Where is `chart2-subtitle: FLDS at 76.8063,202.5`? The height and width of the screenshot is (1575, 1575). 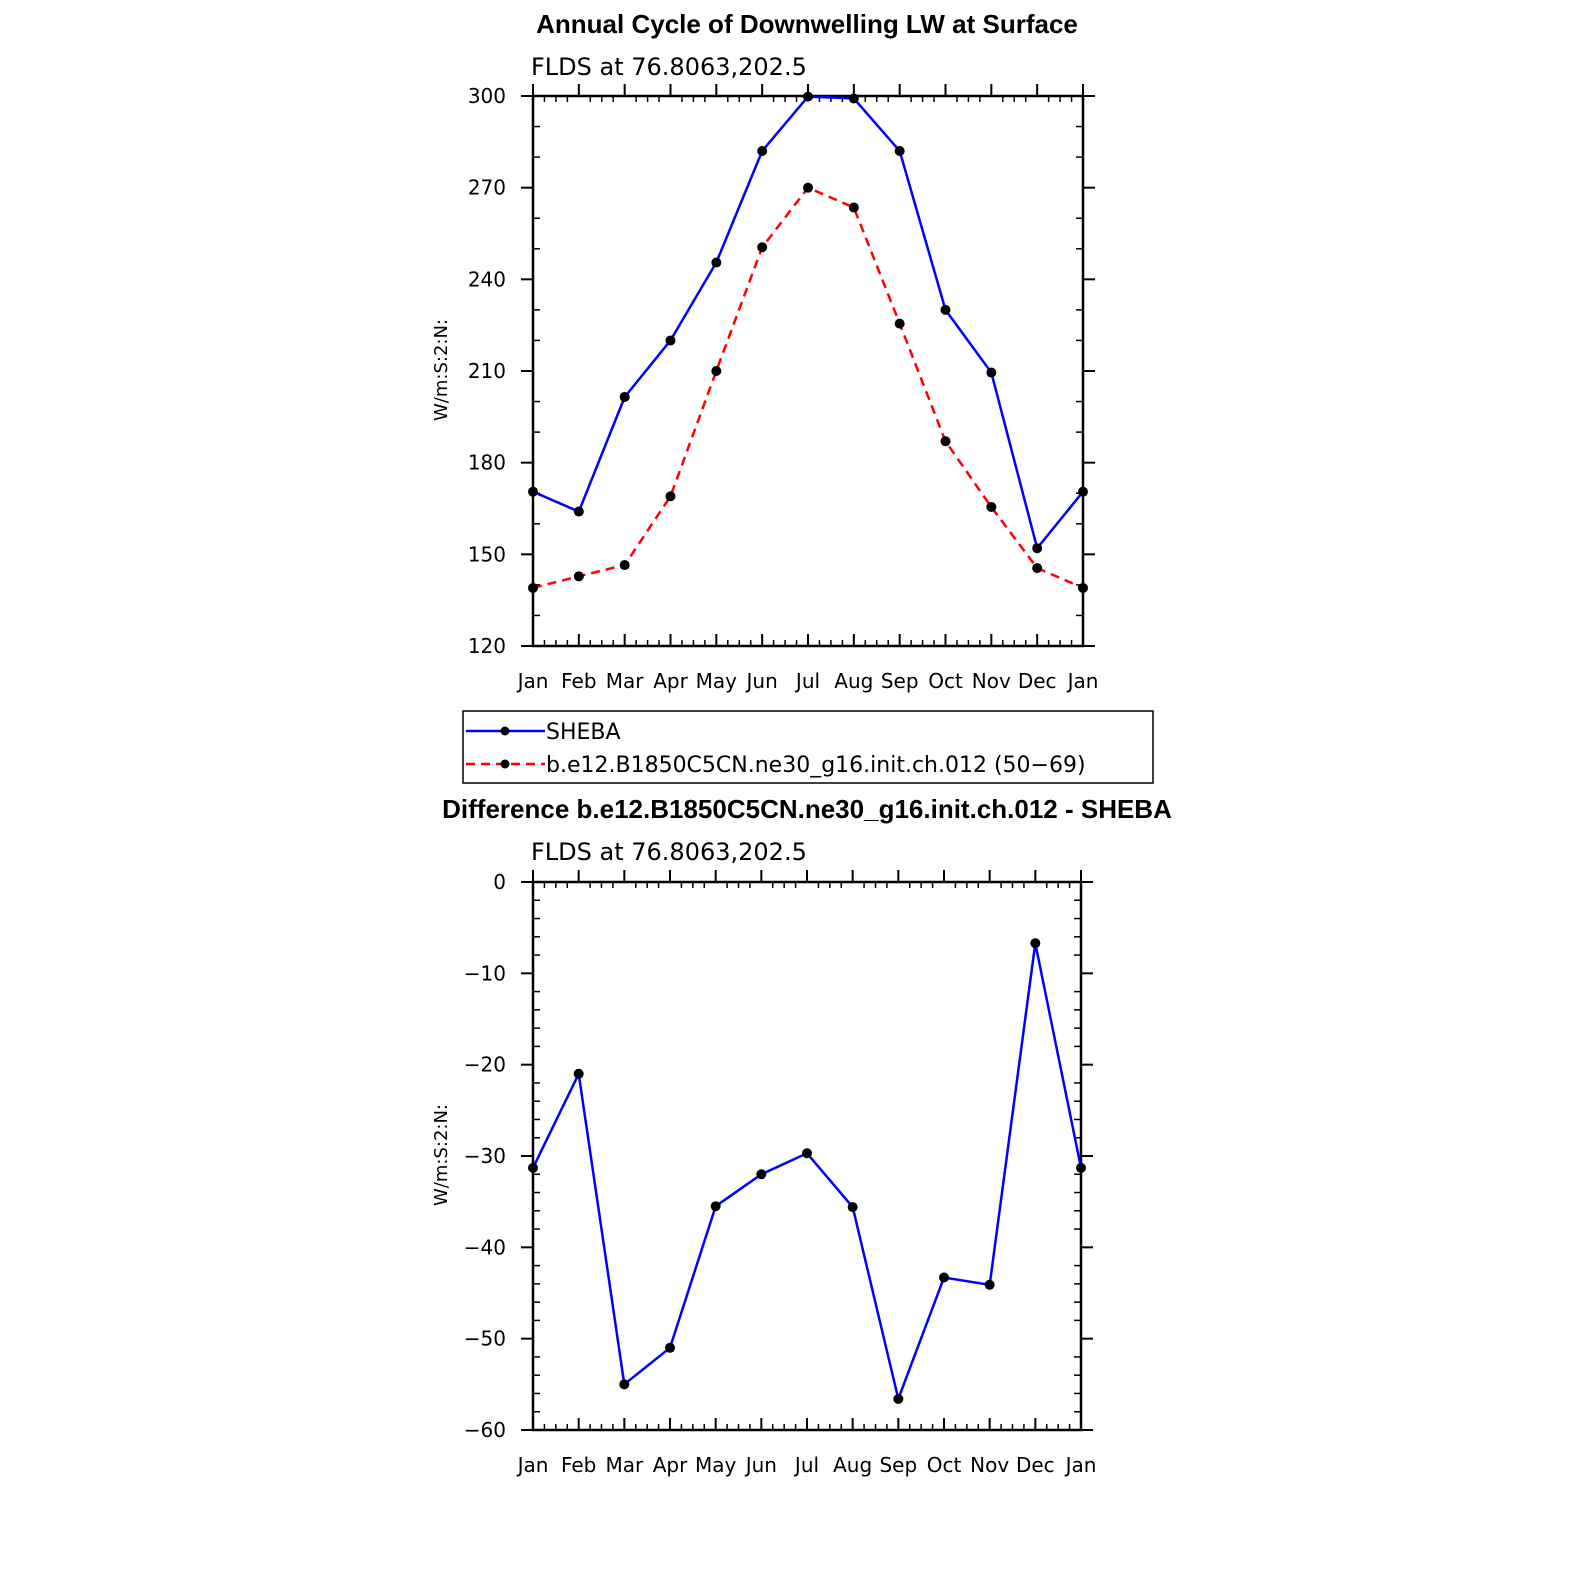 chart2-subtitle: FLDS at 76.8063,202.5 is located at coordinates (669, 852).